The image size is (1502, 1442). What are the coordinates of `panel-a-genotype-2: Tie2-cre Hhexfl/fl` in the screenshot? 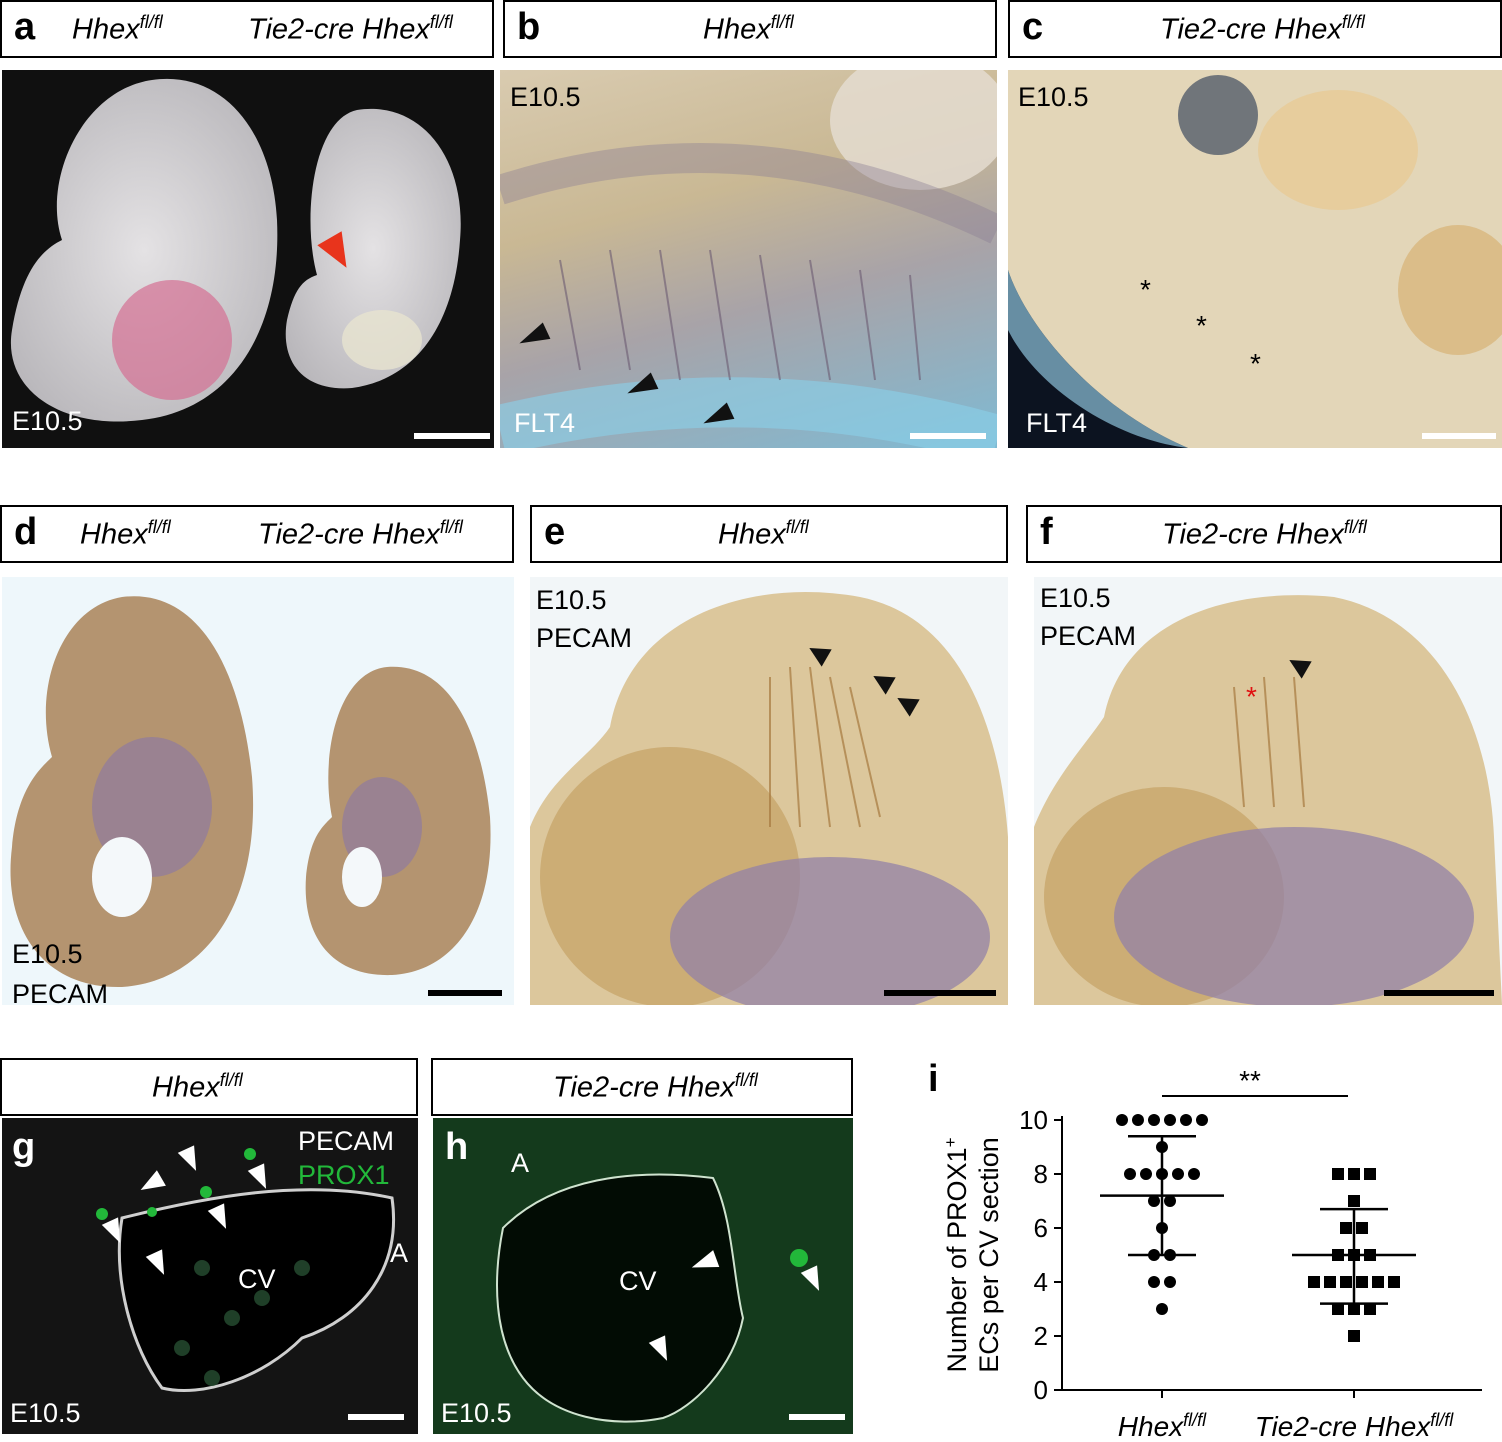 It's located at (350, 29).